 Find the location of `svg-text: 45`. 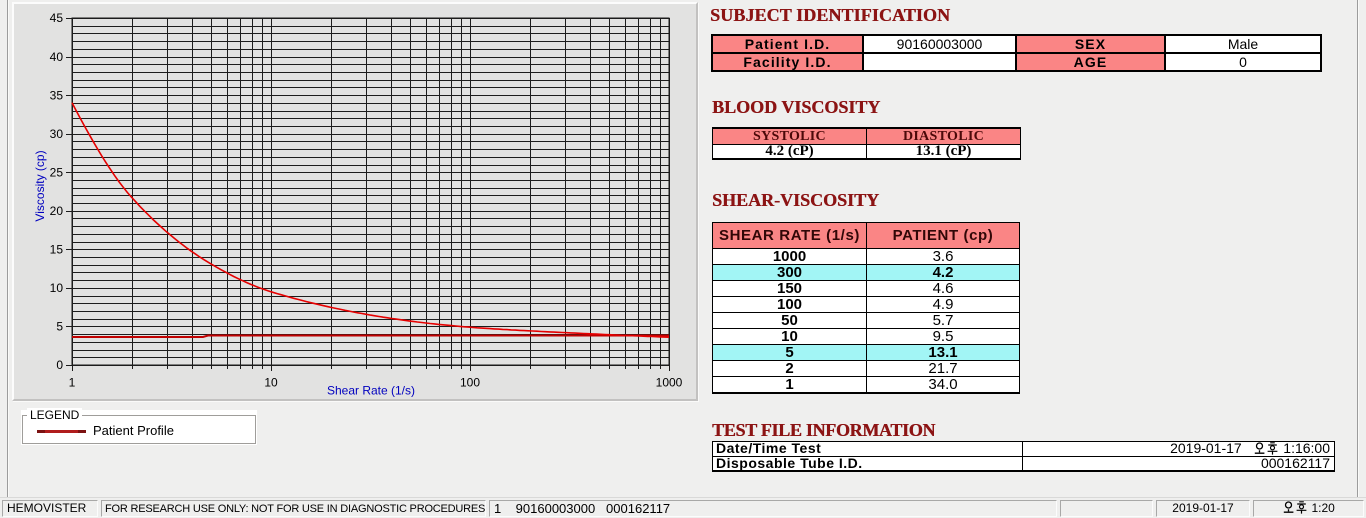

svg-text: 45 is located at coordinates (57, 18).